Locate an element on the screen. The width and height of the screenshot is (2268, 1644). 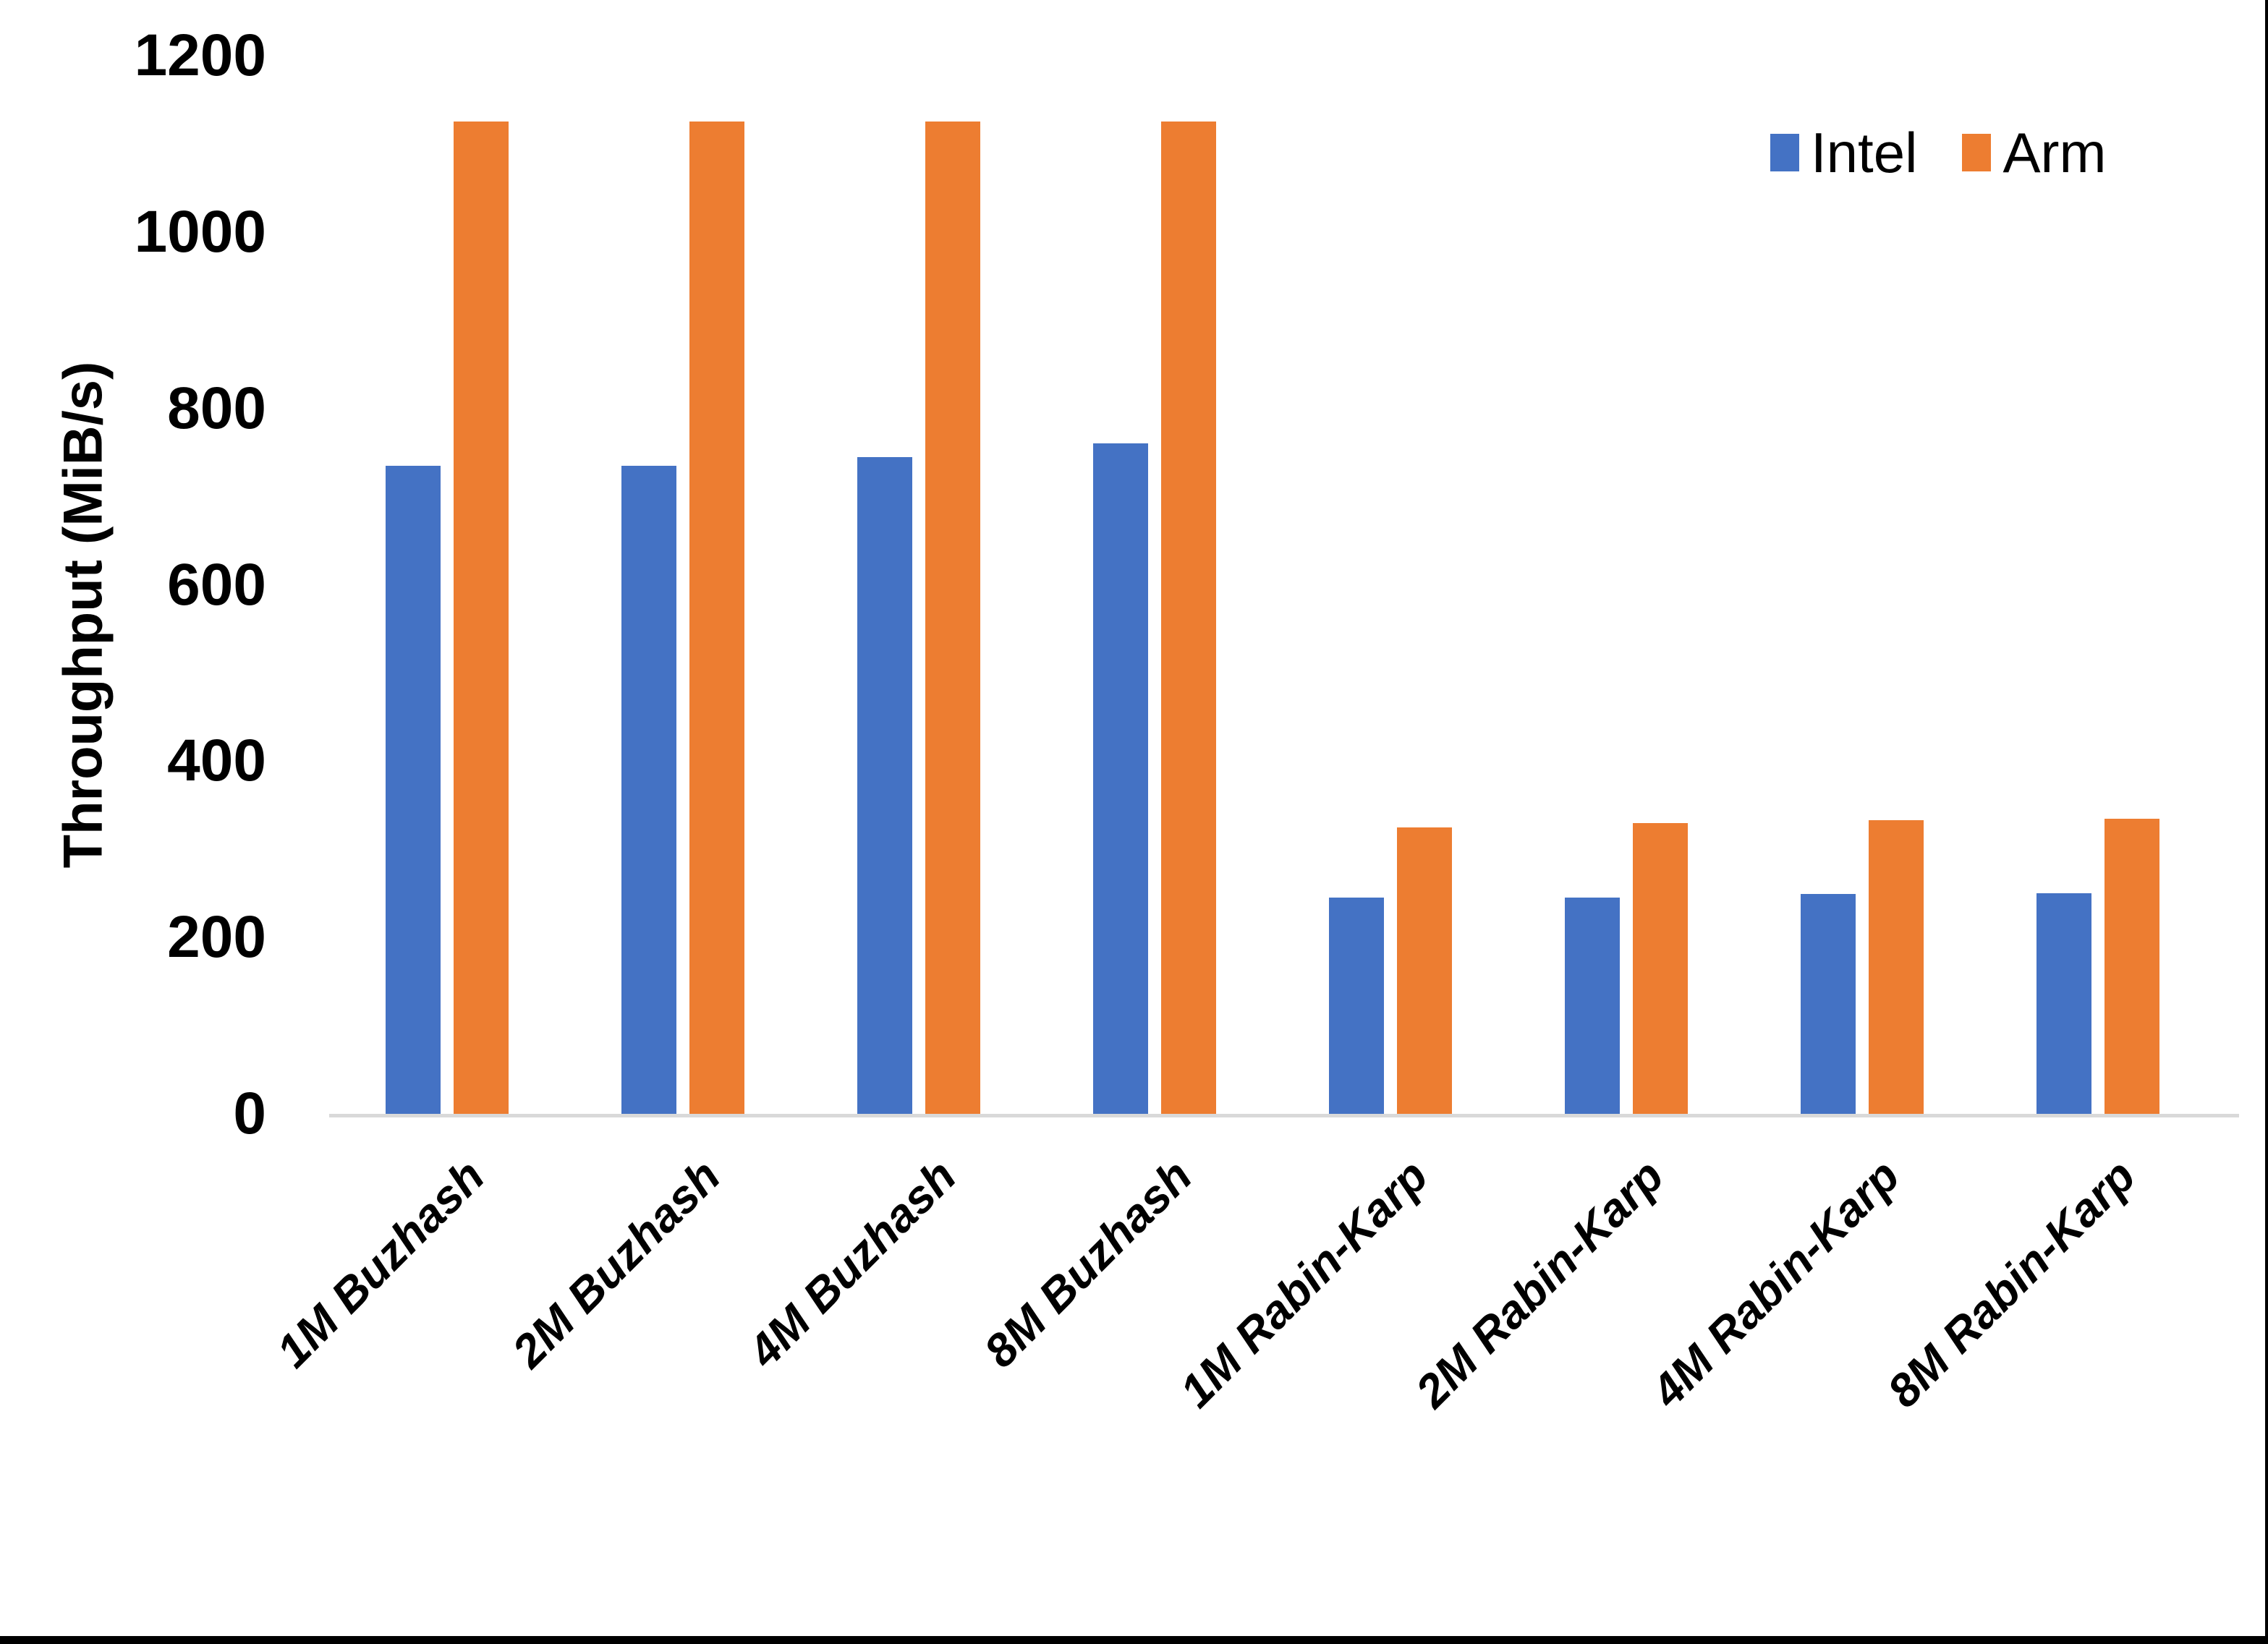
y-tick-label-1200: 1200 is located at coordinates (200, 55).